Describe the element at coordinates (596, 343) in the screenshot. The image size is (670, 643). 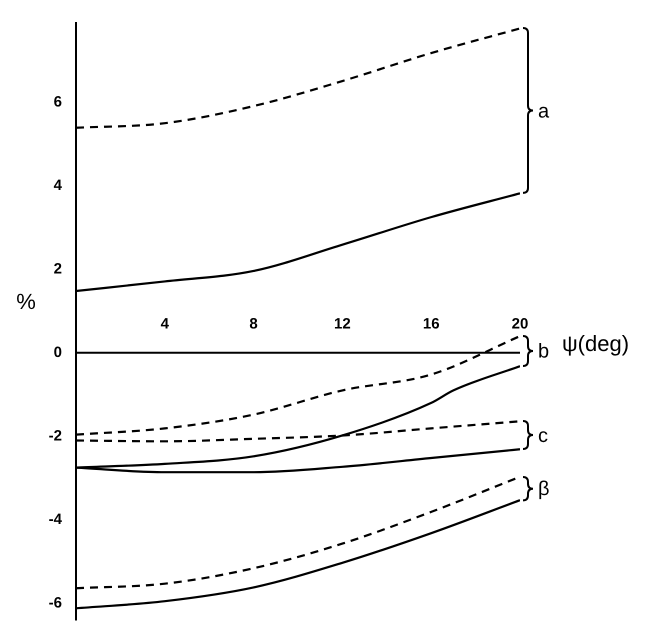
I see `x-axis-title: ψ(deg)` at that location.